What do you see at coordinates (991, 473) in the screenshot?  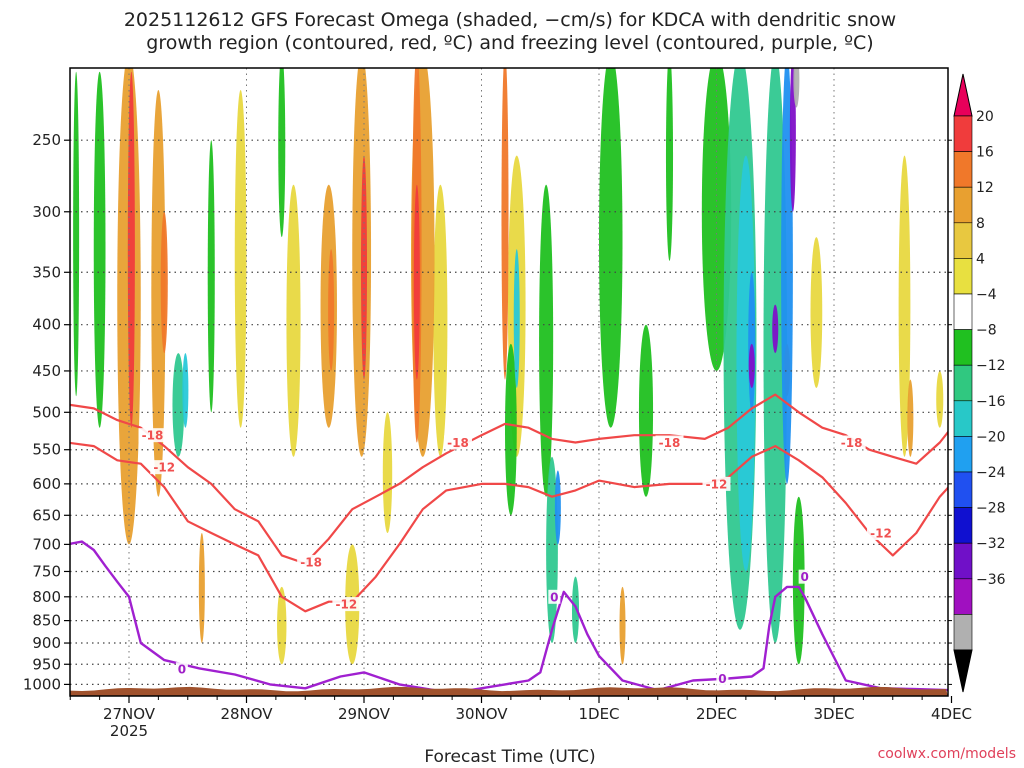 I see `colorbar-tick-label-10: −24` at bounding box center [991, 473].